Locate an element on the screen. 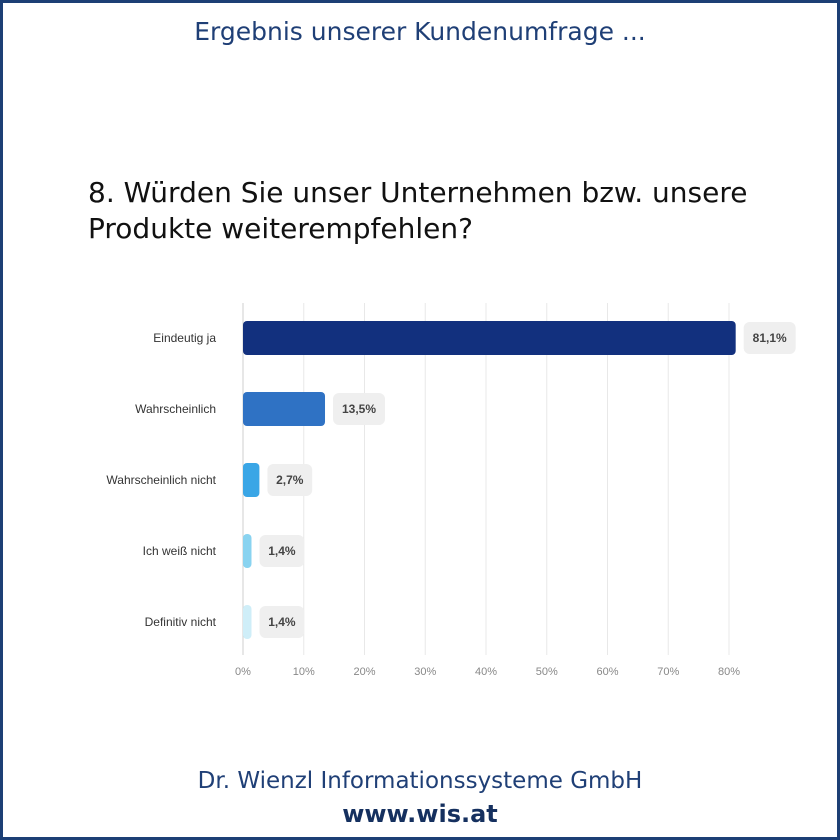  category-label: Ich weiß nicht is located at coordinates (180, 551).